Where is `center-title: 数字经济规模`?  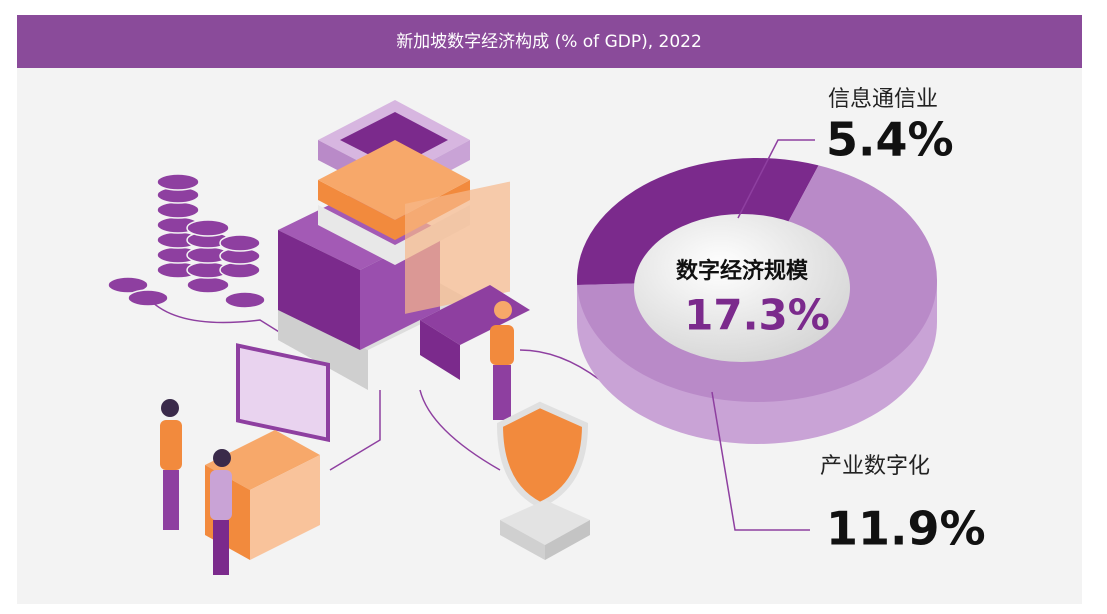
center-title: 数字经济规模 is located at coordinates (742, 271).